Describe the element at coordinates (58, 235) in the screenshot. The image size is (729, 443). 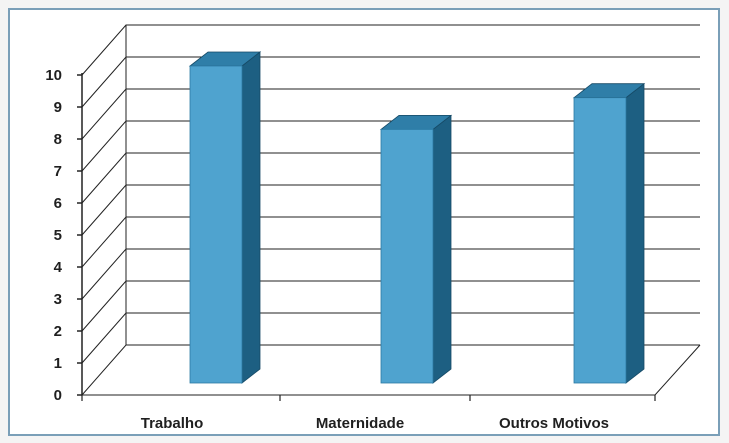
I see `y-tick-label-5: 5` at that location.